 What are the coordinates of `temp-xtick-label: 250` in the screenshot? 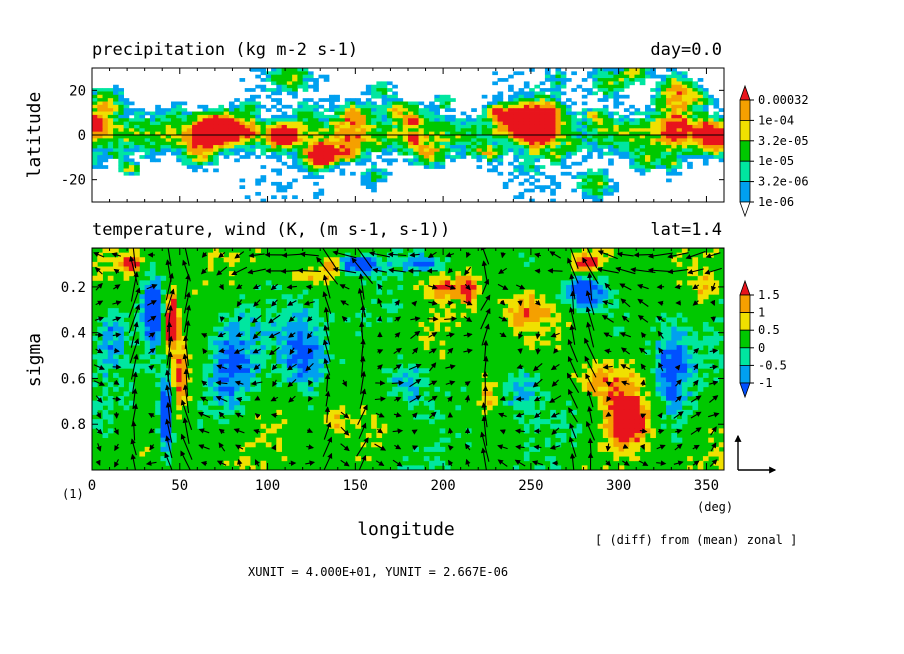 It's located at (530, 486).